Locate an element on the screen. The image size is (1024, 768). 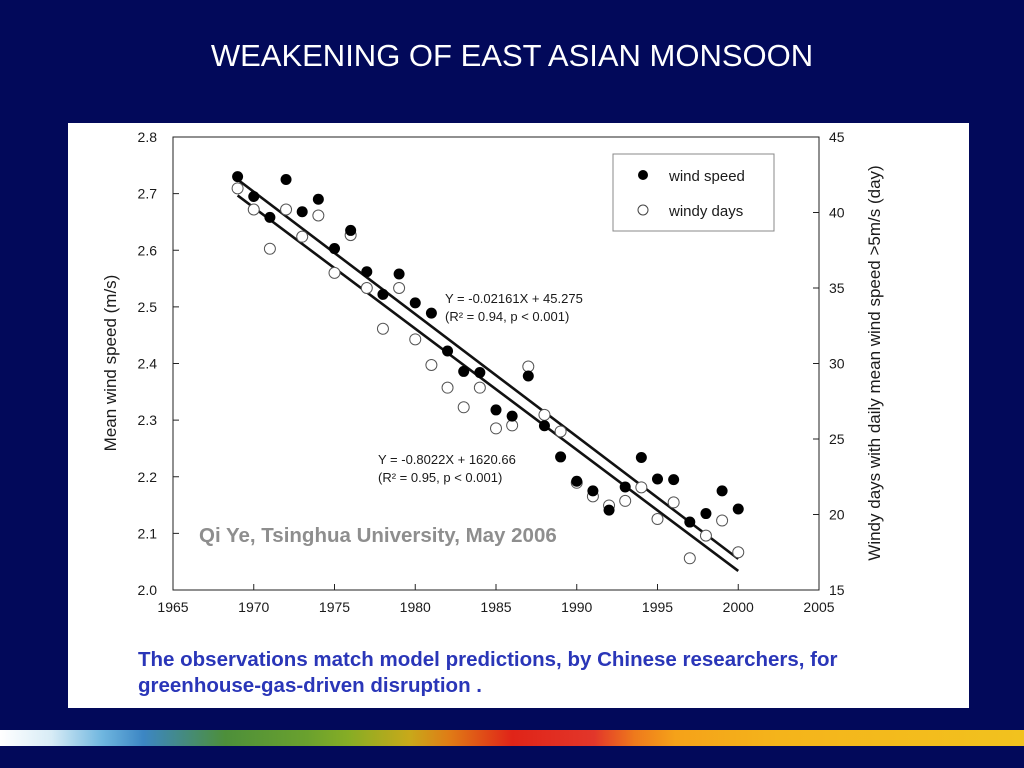
x-axis: 1965 1970 1975 1980 1985 1990 1995 2000 2005 is located at coordinates (496, 599).